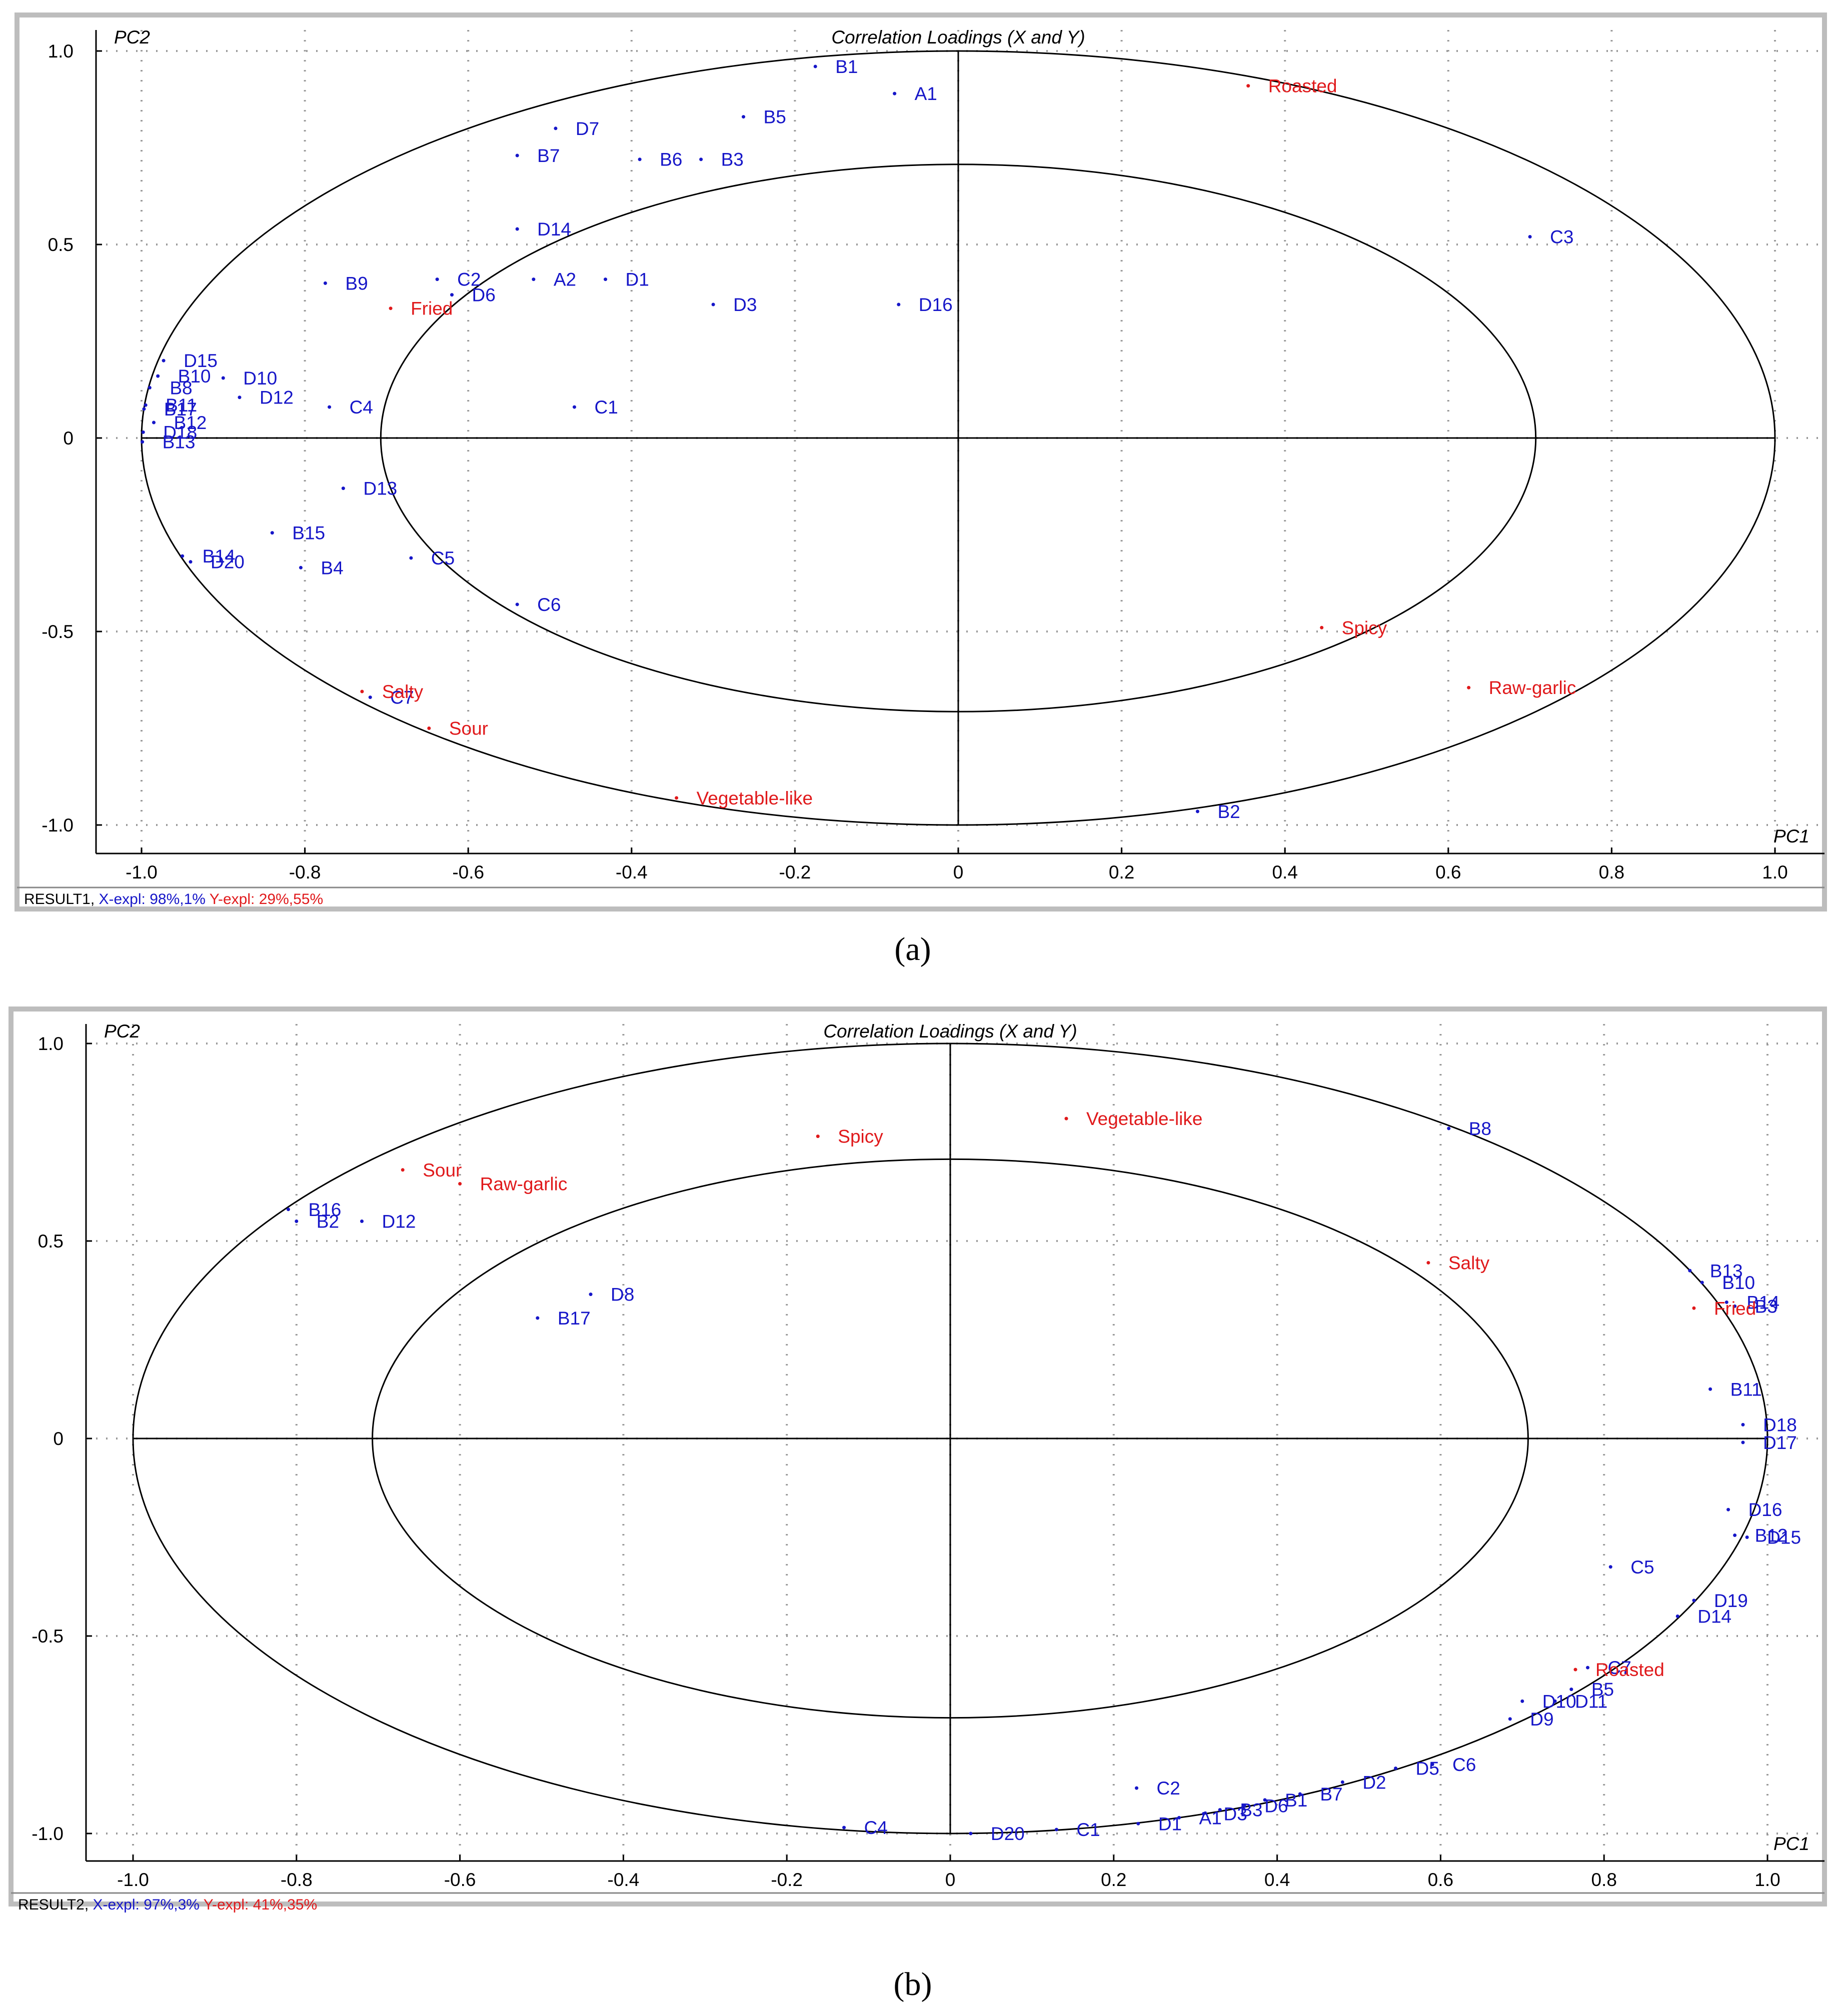 The image size is (1833, 2016). I want to click on point-d7, so click(556, 128).